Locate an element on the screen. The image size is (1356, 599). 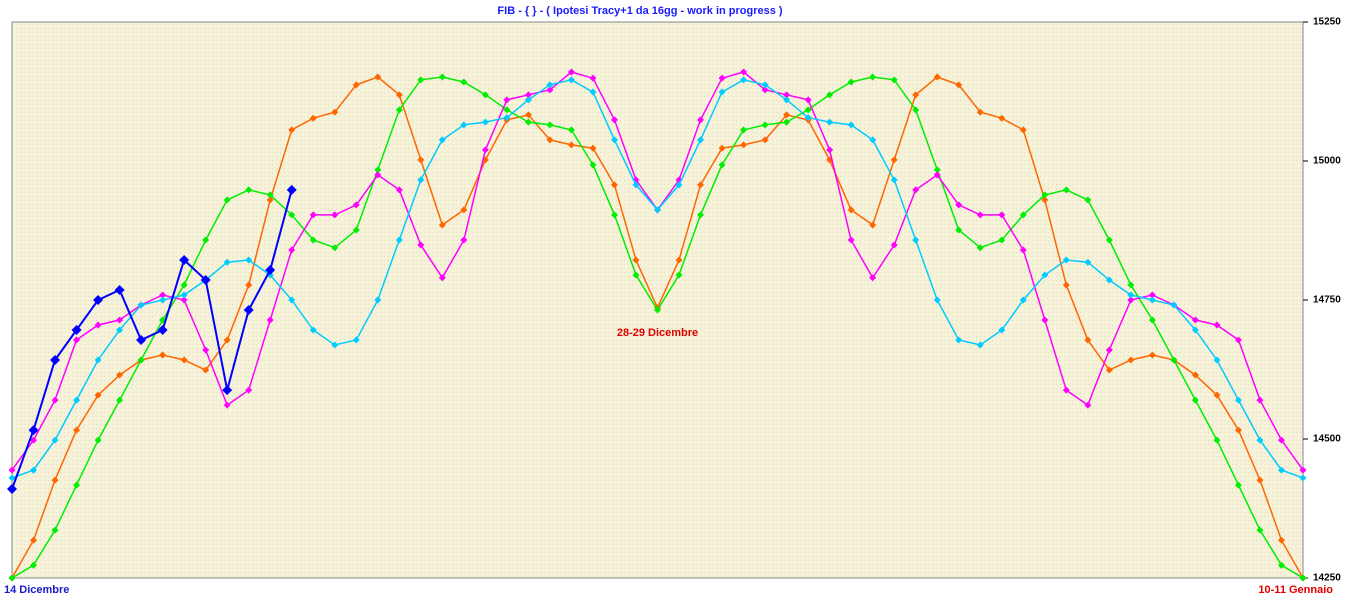
y-tick-label: 15250 is located at coordinates (1327, 22).